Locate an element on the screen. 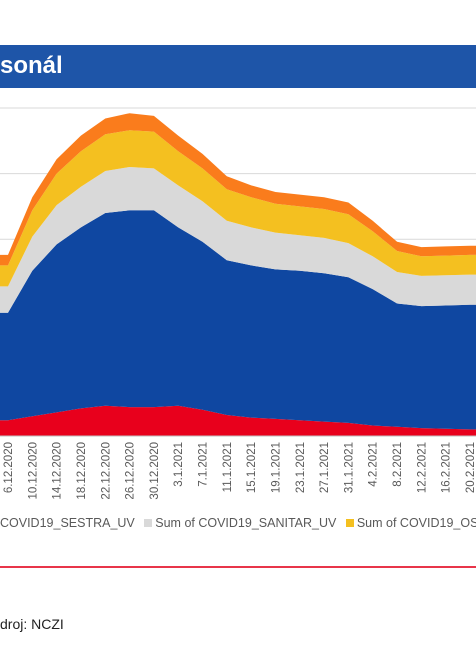 This screenshot has height=650, width=476. x-tick-label: 4.2.2021 is located at coordinates (374, 464).